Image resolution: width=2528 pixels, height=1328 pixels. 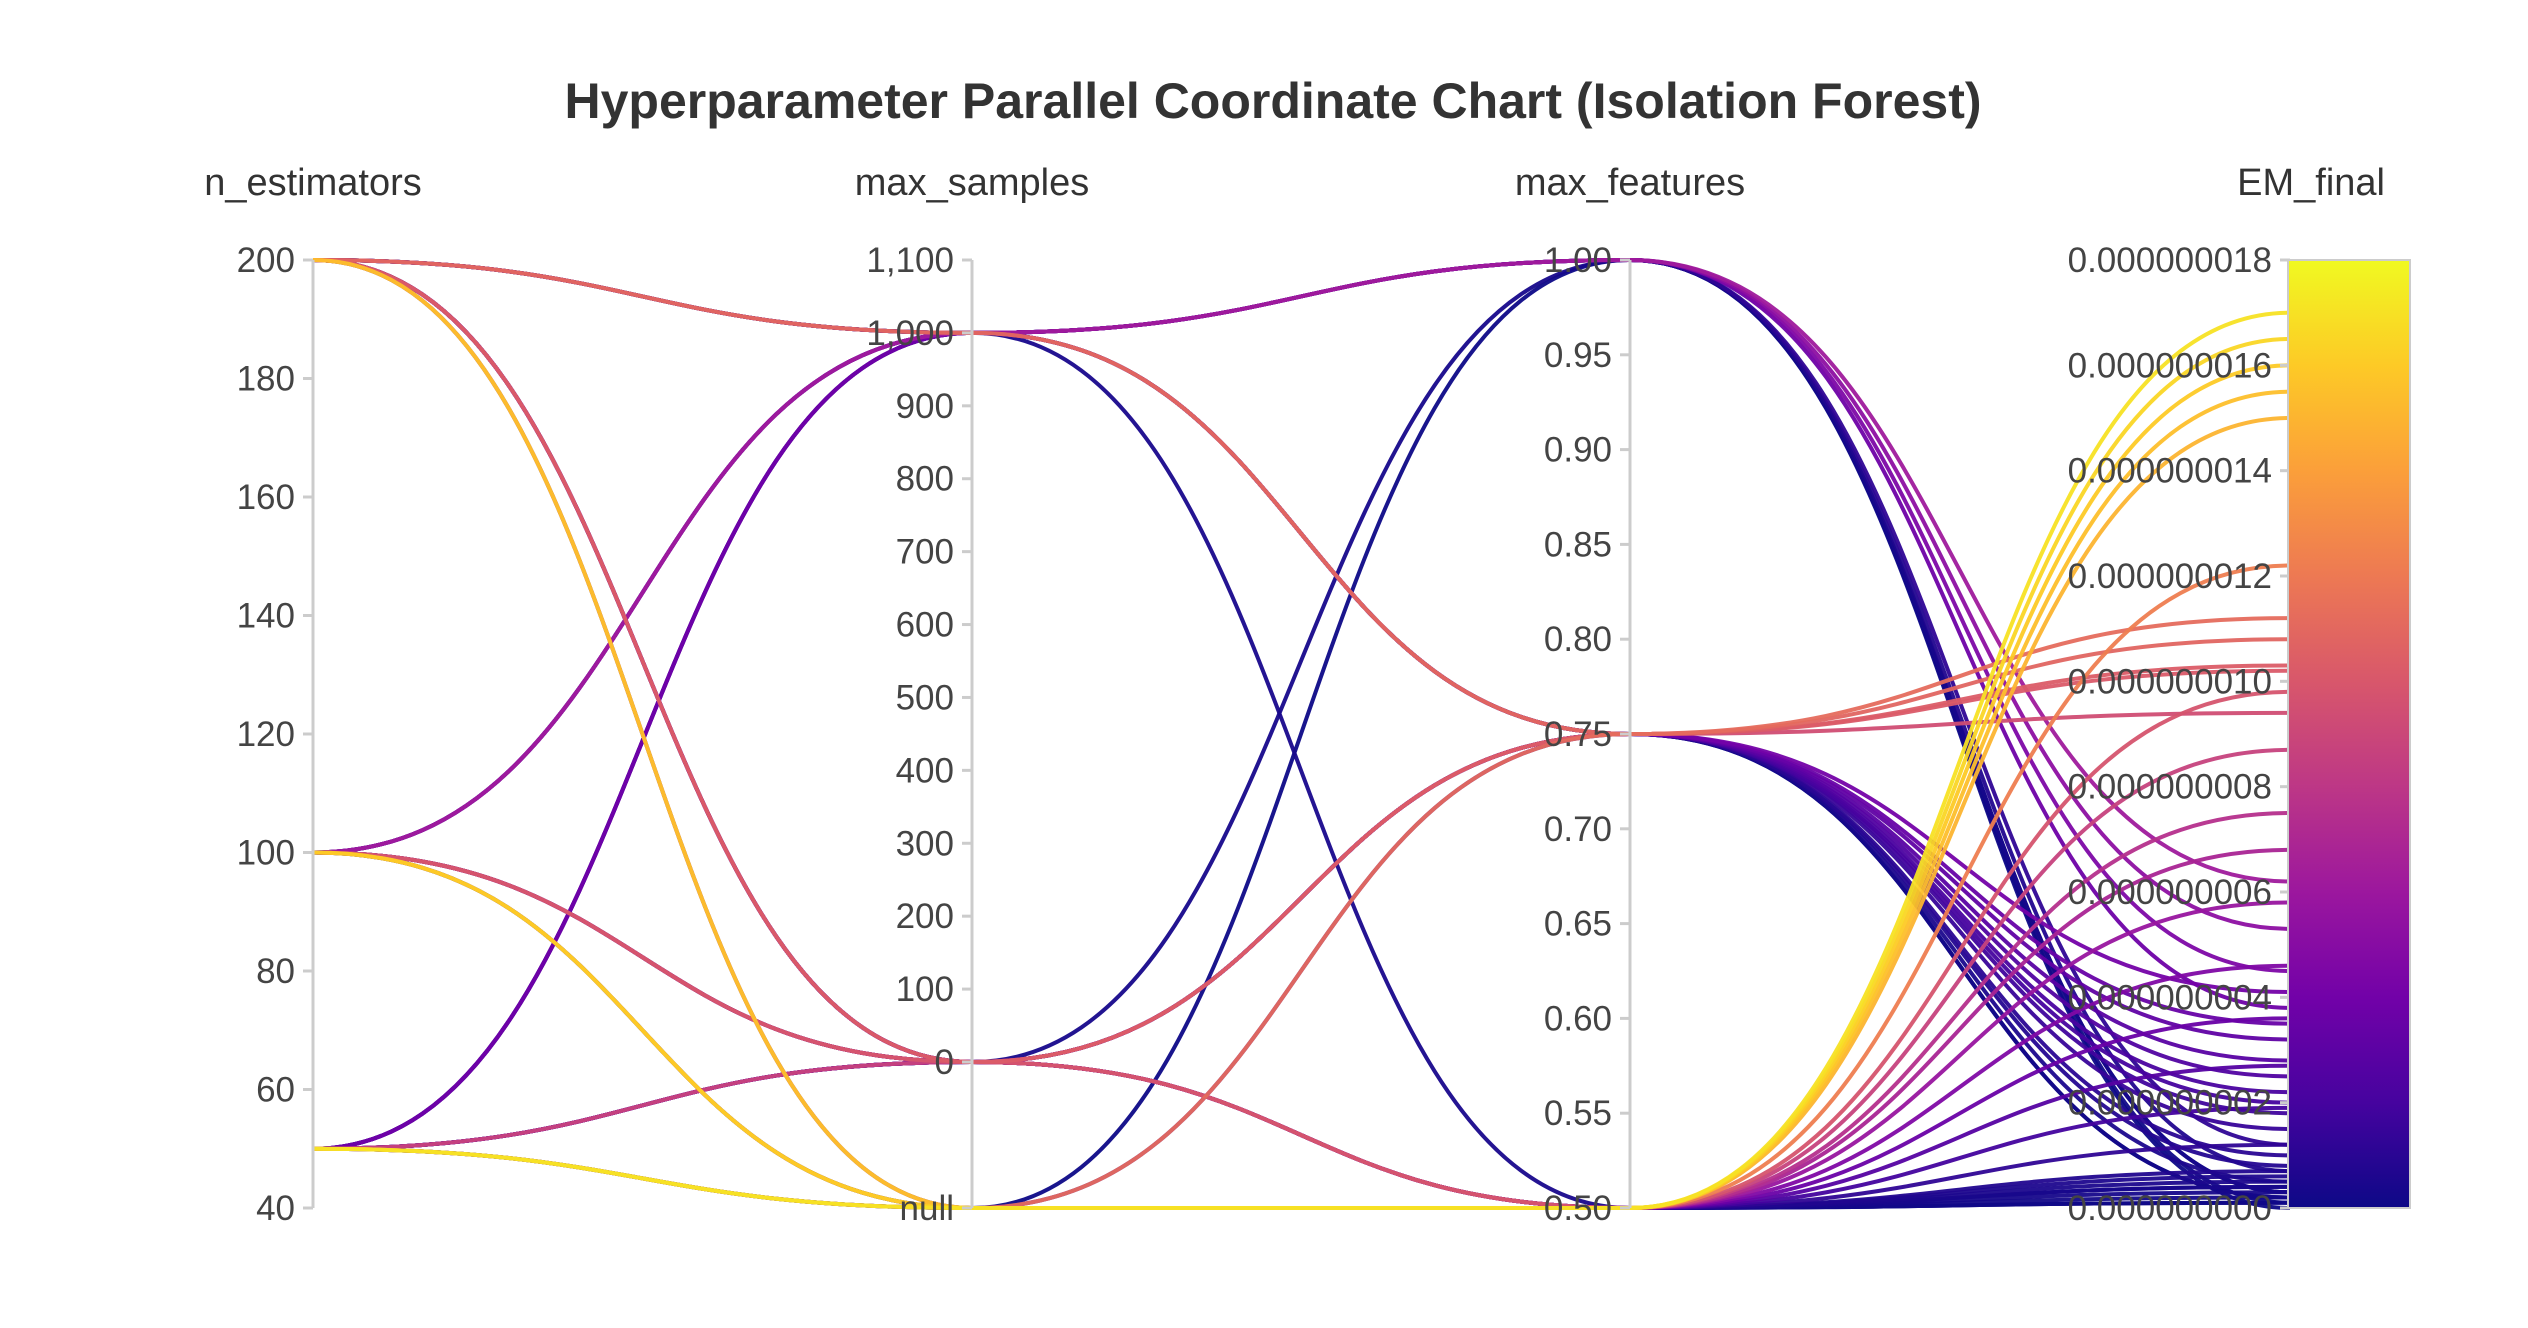 What do you see at coordinates (1578, 734) in the screenshot?
I see `tick-label: 0.75` at bounding box center [1578, 734].